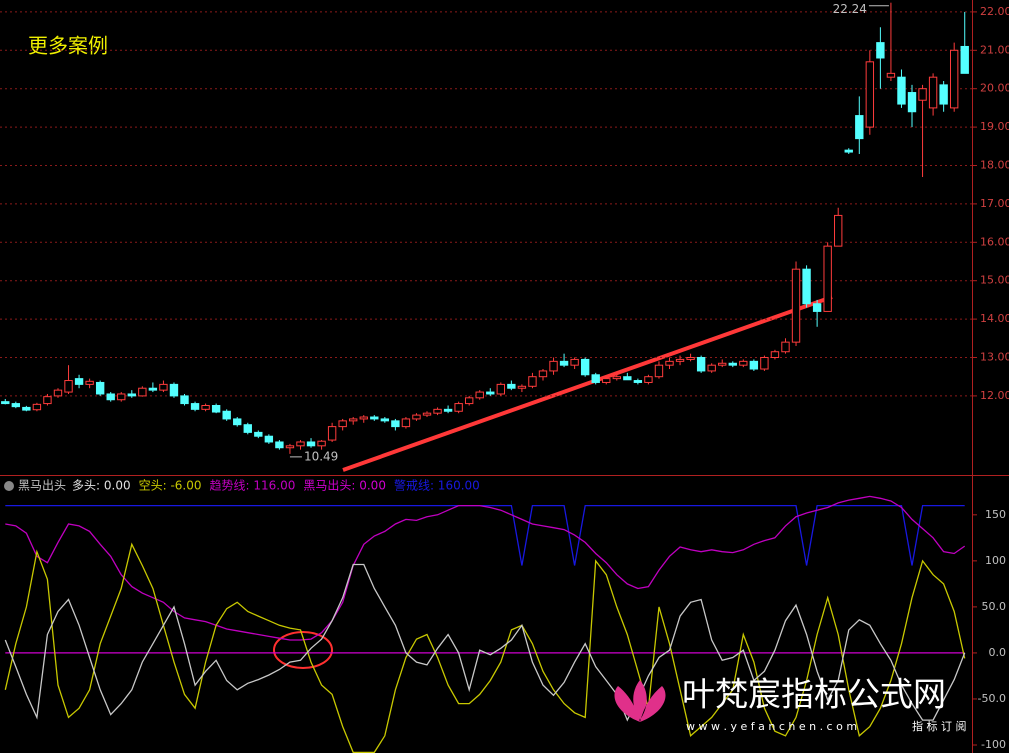 The height and width of the screenshot is (753, 1009). I want to click on watermark-logo, so click(640, 701).